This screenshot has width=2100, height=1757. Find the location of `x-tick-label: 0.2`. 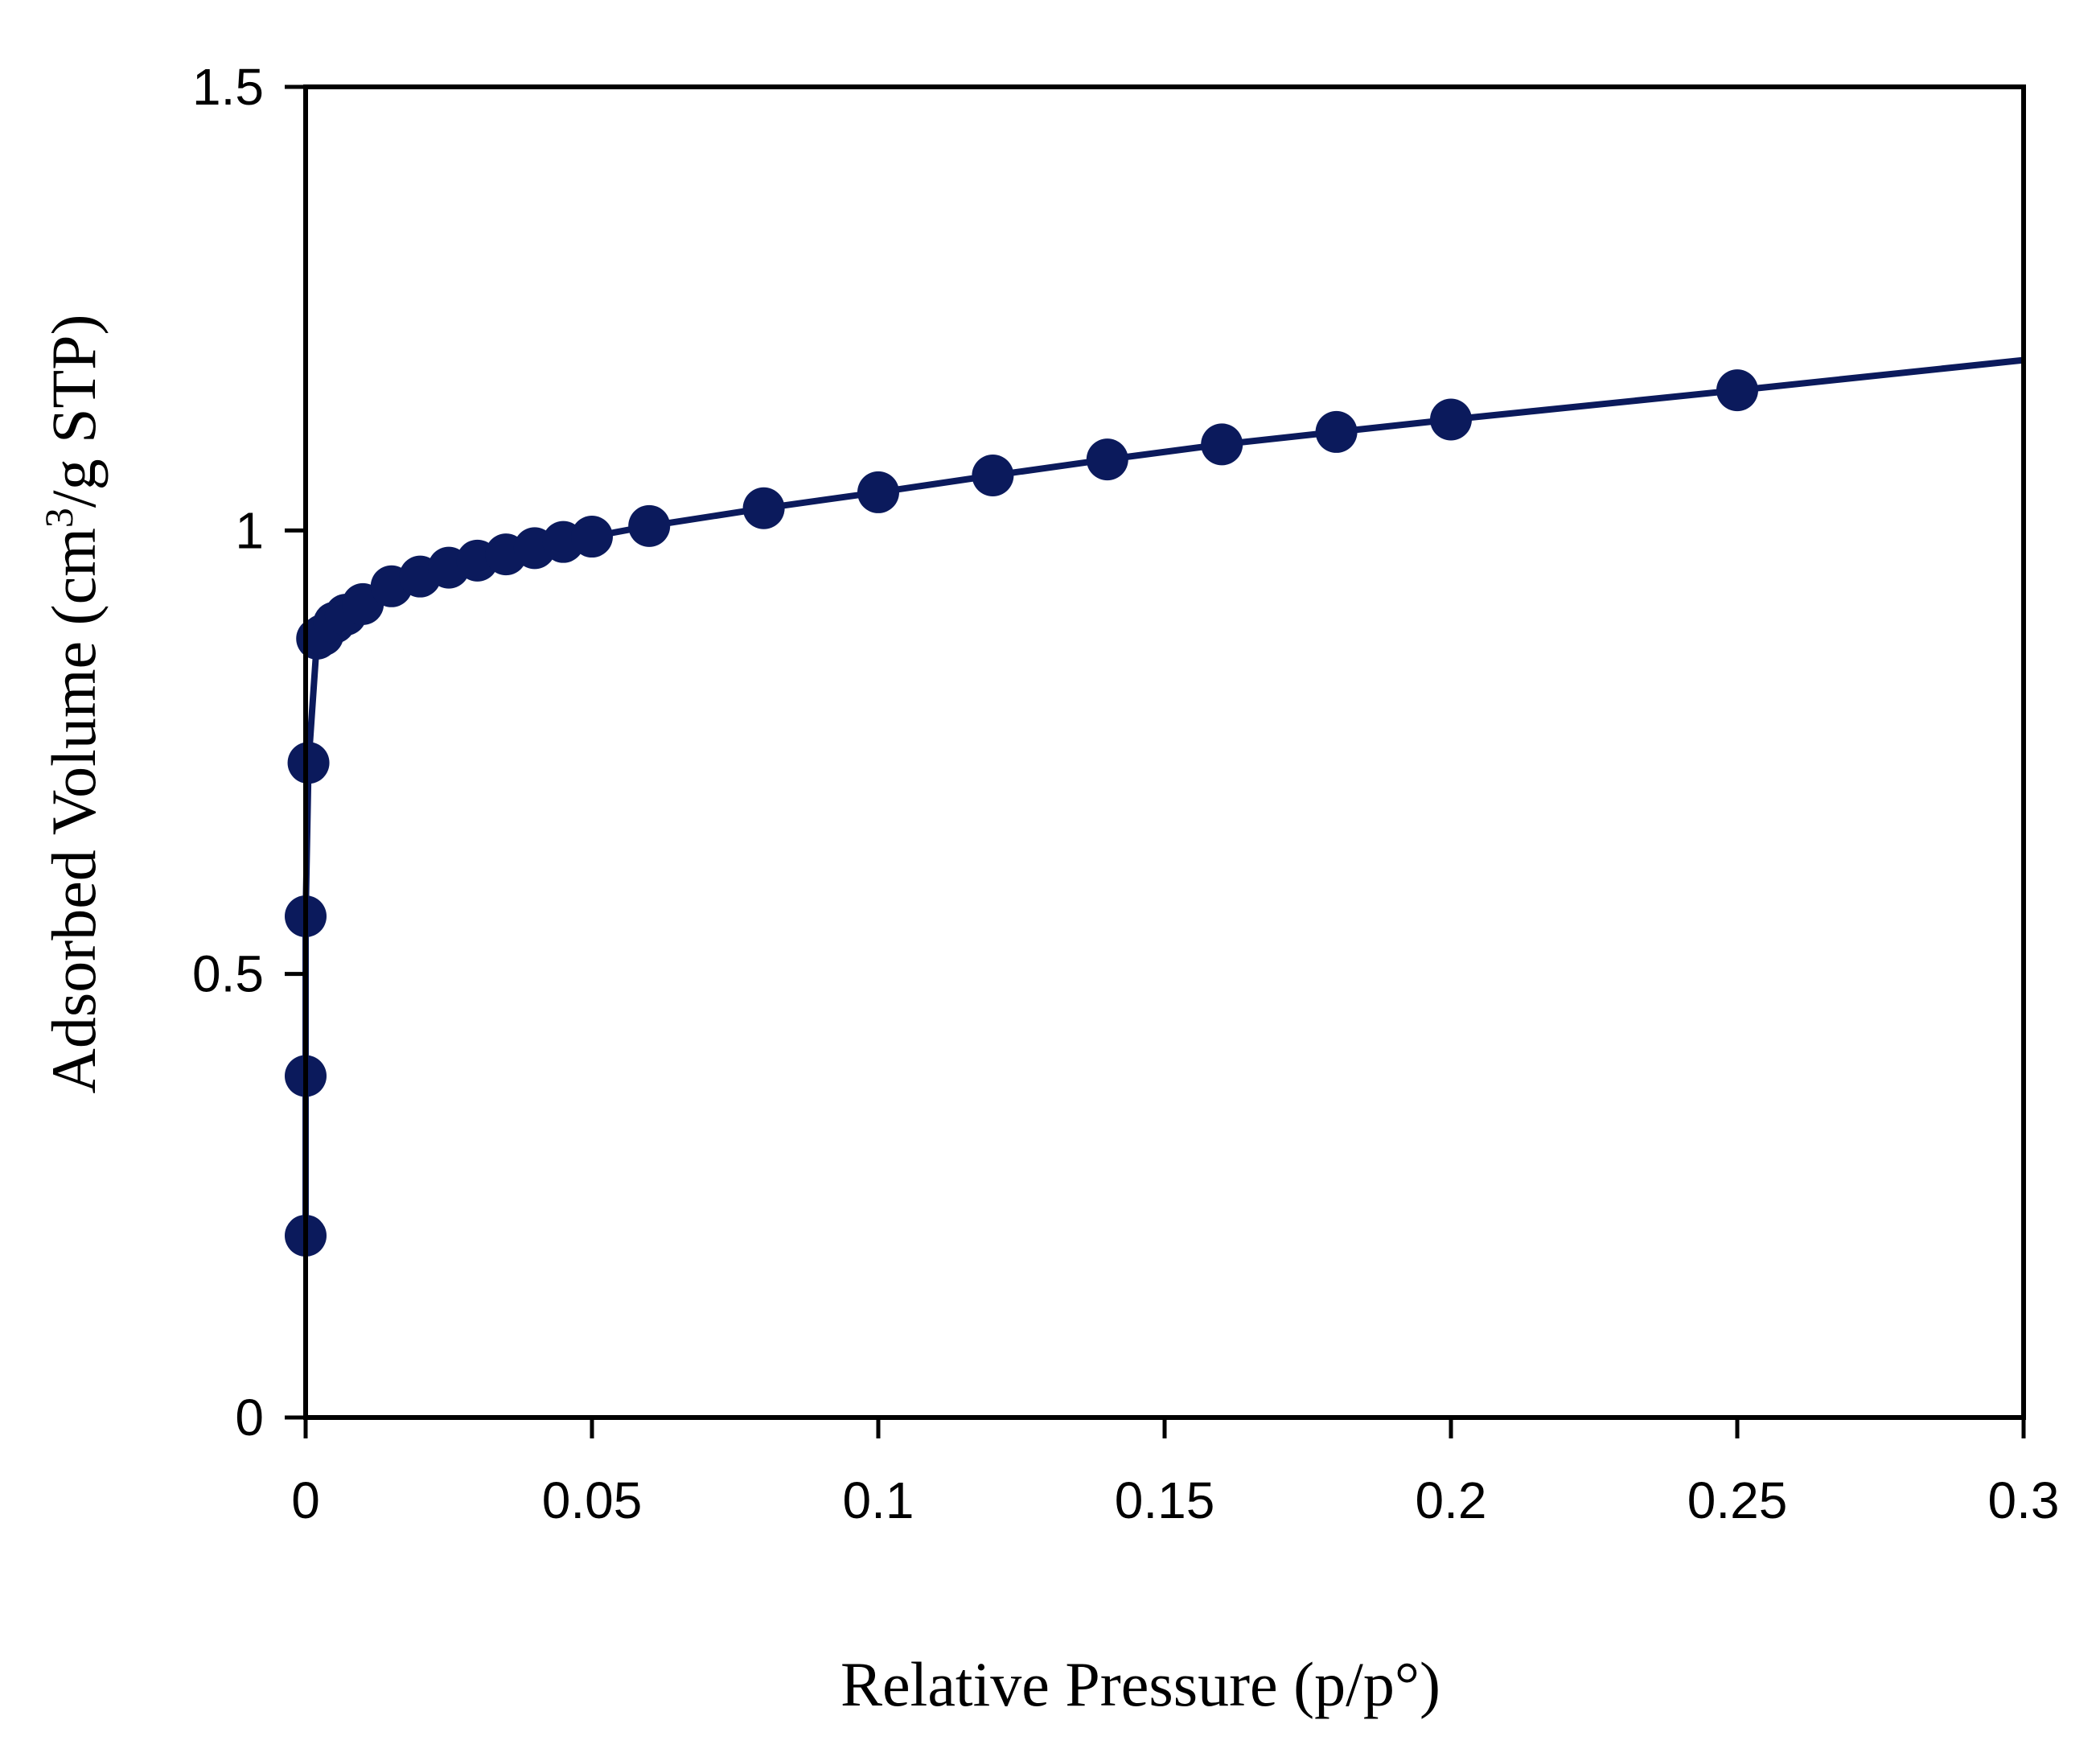

x-tick-label: 0.2 is located at coordinates (1451, 1500).